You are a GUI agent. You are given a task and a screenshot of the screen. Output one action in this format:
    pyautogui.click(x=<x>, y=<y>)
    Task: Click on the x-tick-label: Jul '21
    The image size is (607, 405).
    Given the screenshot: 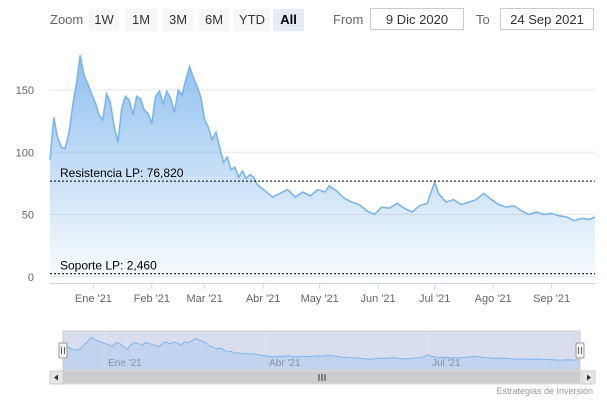 What is the action you would take?
    pyautogui.click(x=434, y=299)
    